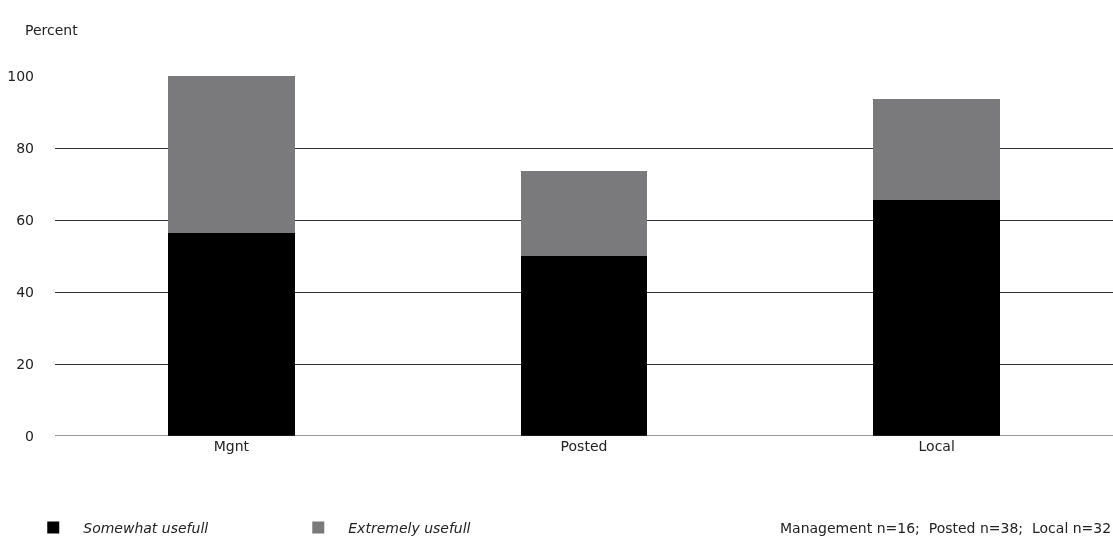 The width and height of the screenshot is (1113, 556). I want to click on y-tick-label: 20, so click(25, 363).